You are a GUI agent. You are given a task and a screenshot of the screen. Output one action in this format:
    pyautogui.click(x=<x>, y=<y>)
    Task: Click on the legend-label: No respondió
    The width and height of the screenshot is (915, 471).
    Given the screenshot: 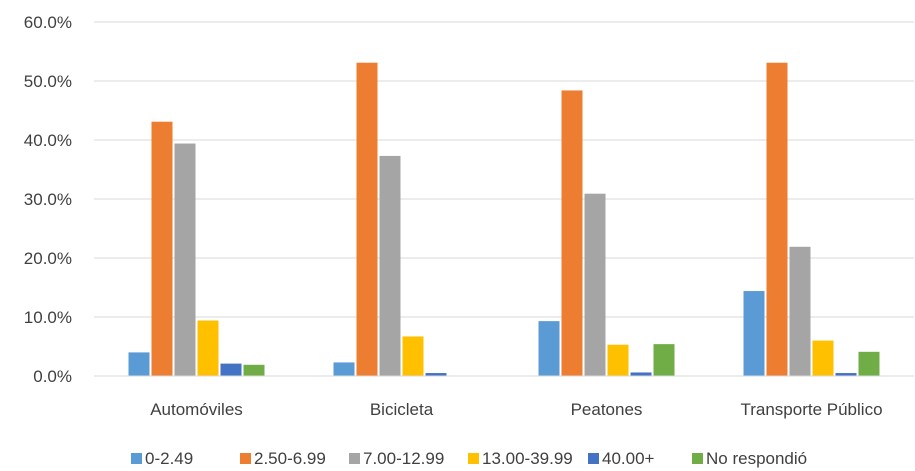 What is the action you would take?
    pyautogui.click(x=756, y=458)
    